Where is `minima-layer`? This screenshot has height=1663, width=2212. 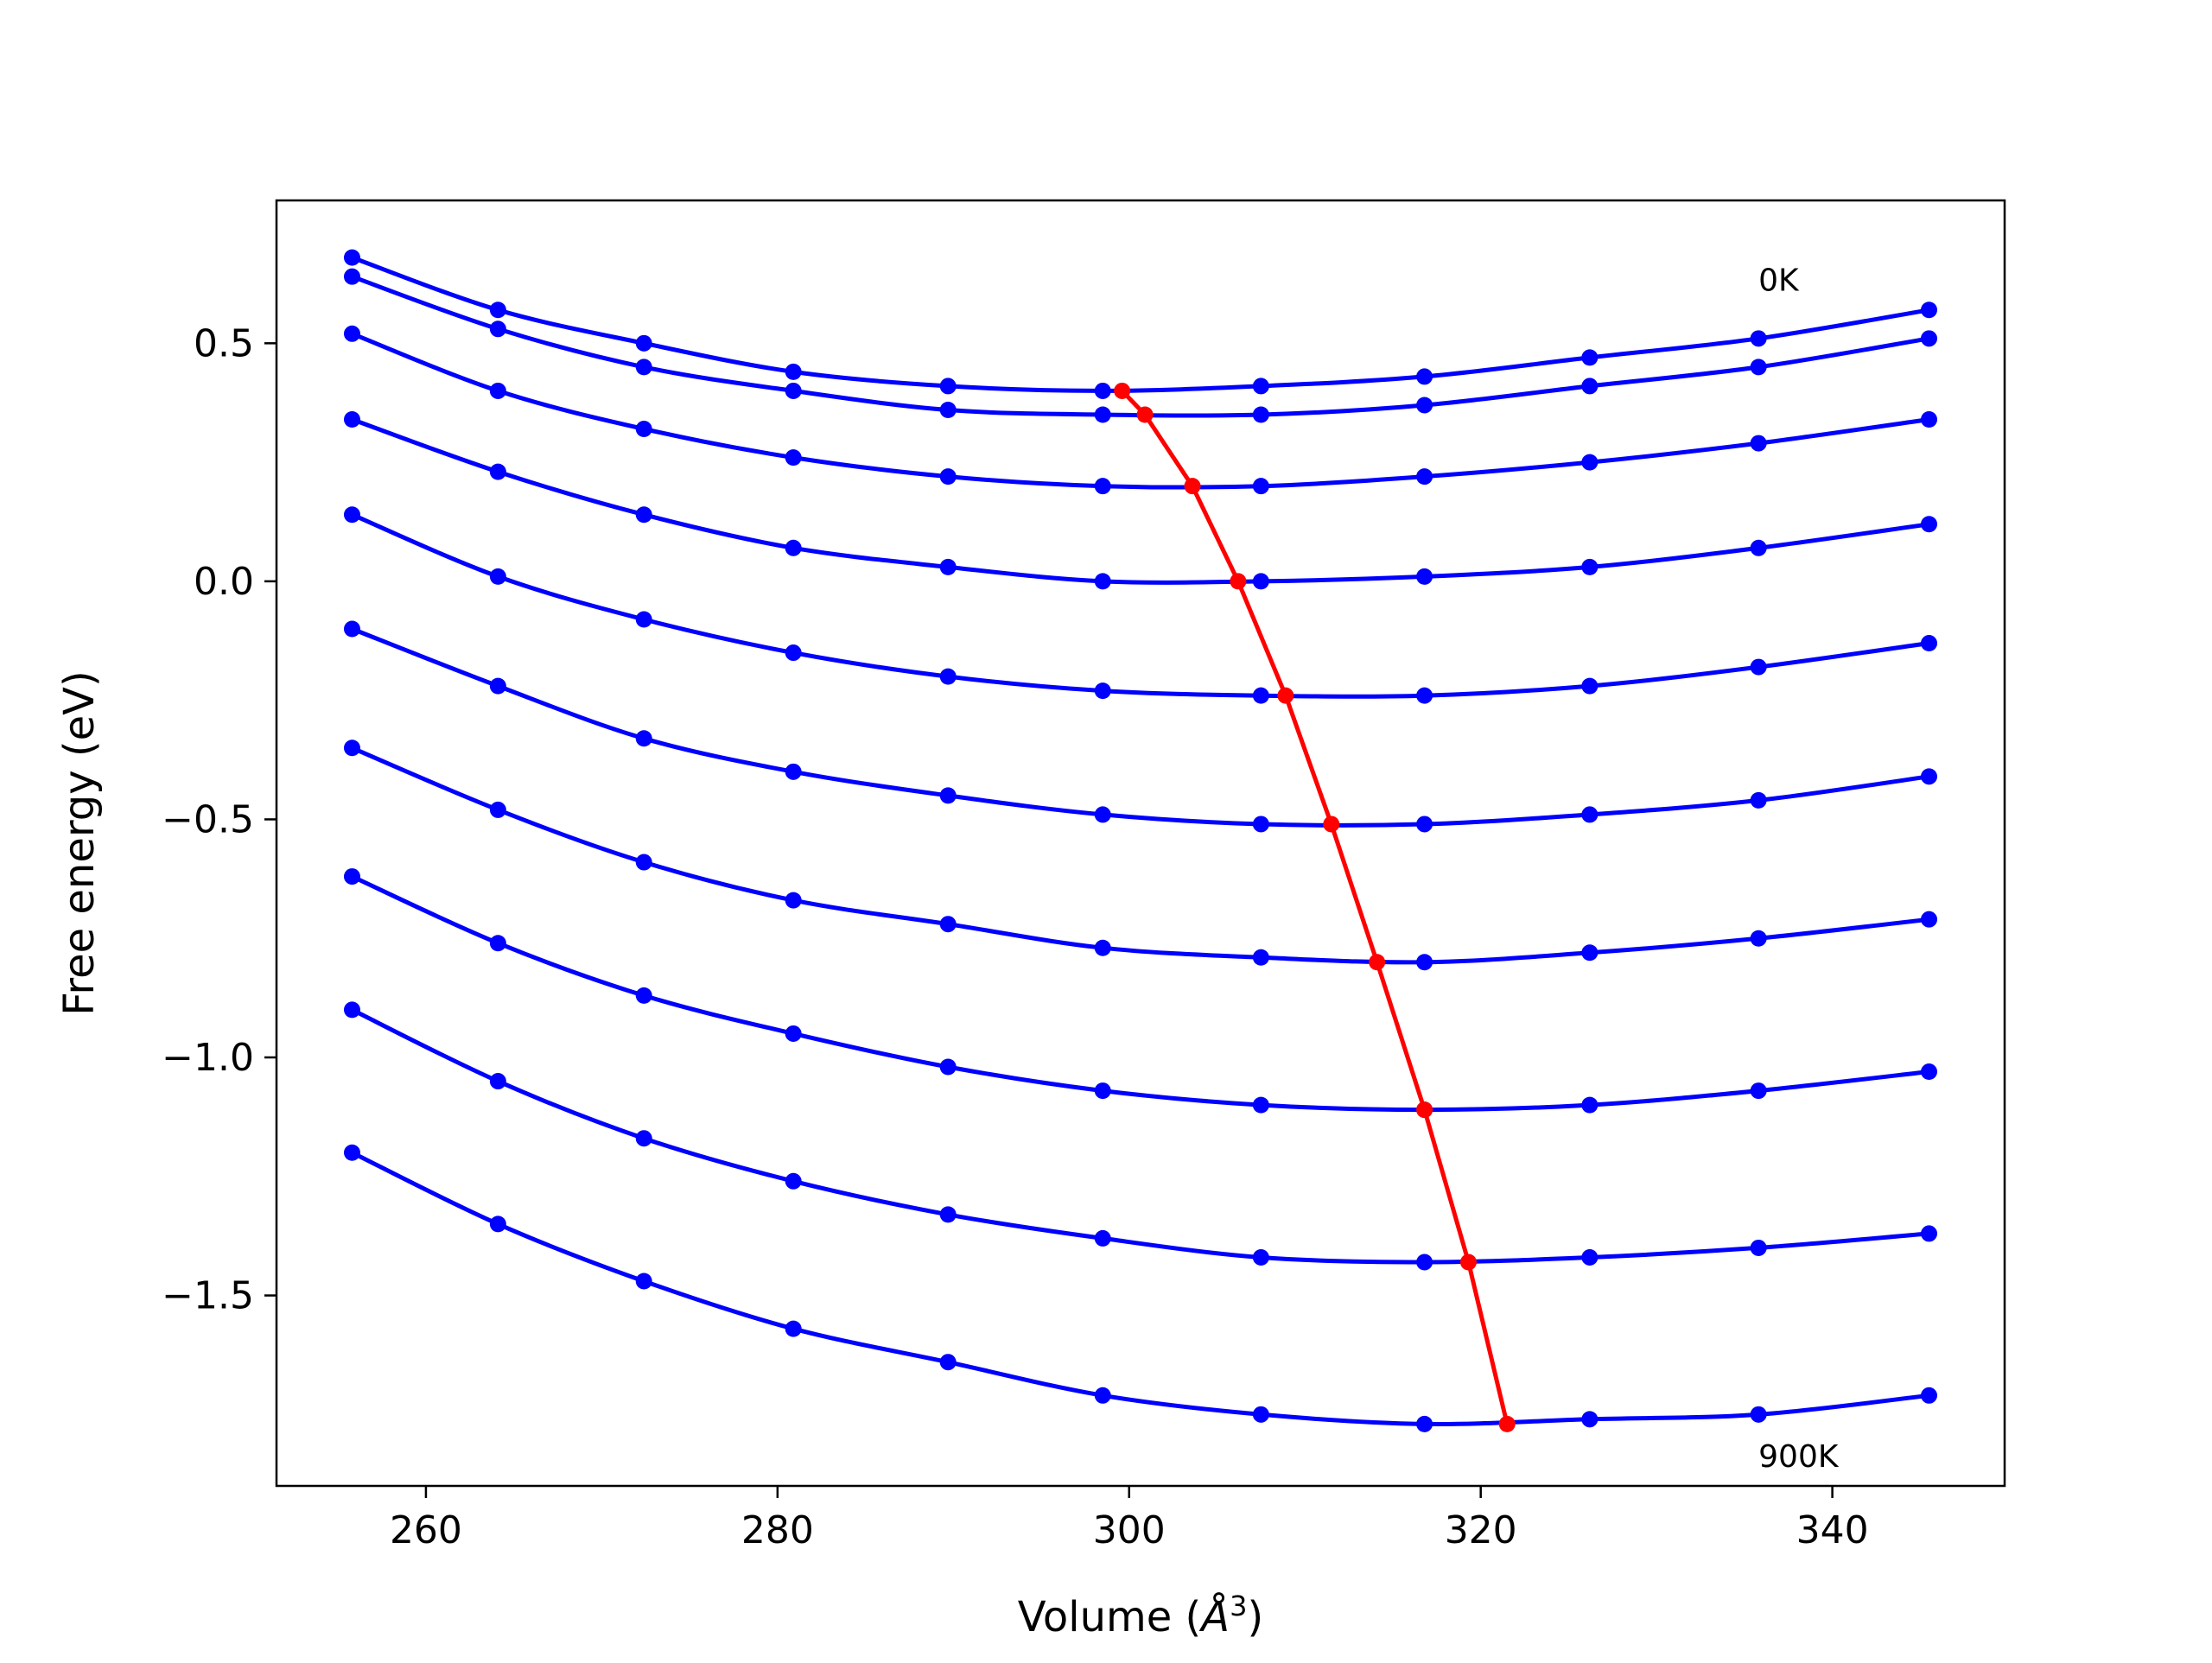 minima-layer is located at coordinates (1315, 907).